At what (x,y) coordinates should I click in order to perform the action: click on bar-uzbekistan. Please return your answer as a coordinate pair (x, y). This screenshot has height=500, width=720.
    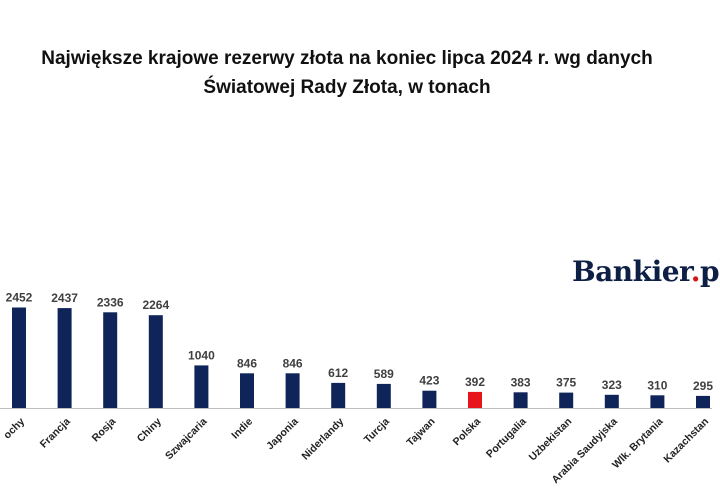
    Looking at the image, I should click on (566, 400).